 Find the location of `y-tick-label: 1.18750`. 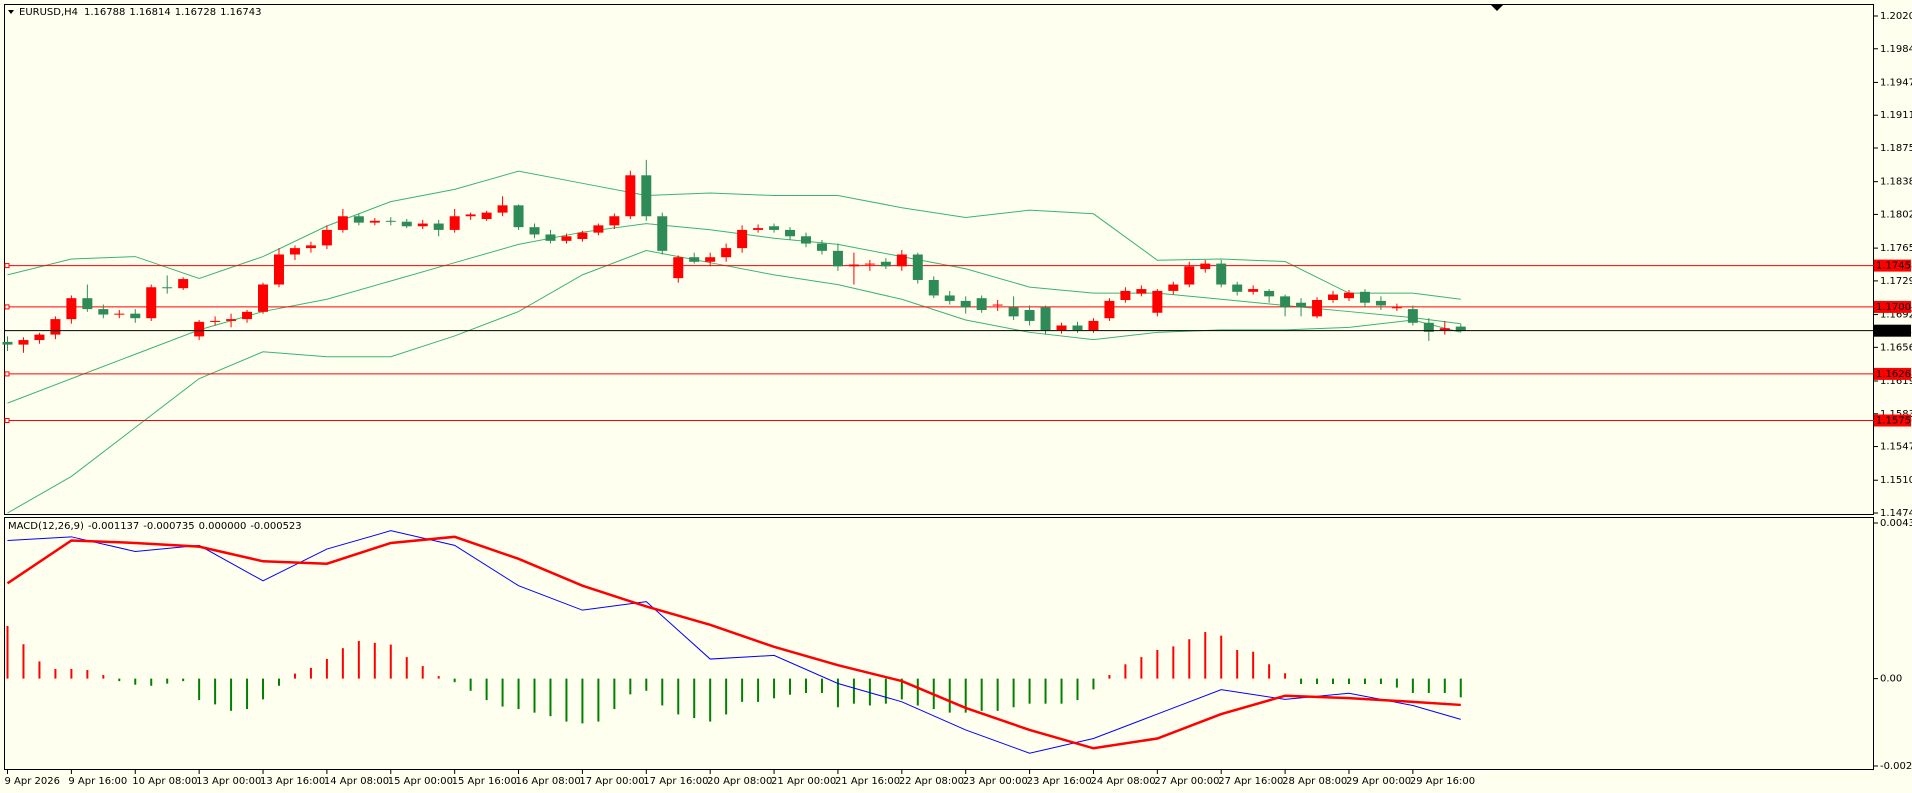

y-tick-label: 1.18750 is located at coordinates (1896, 148).